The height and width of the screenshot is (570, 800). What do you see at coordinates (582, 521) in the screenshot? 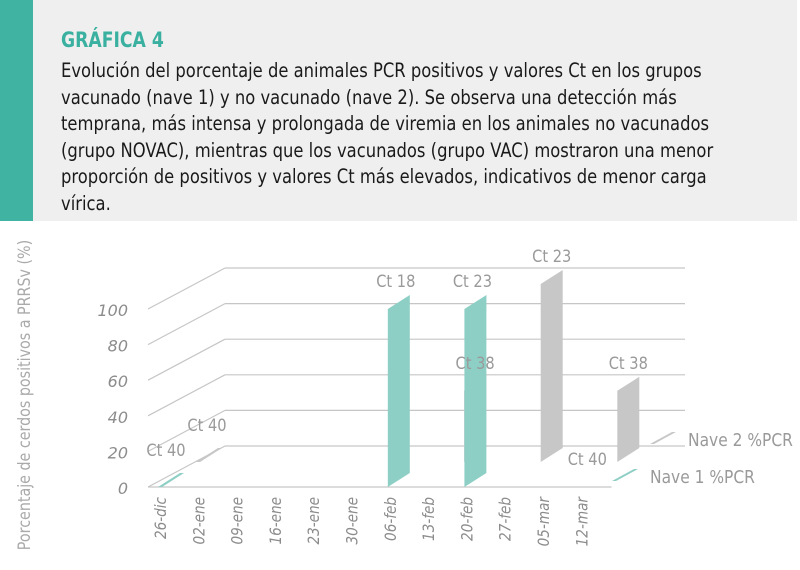
I see `x-tick-label: 12-mar` at bounding box center [582, 521].